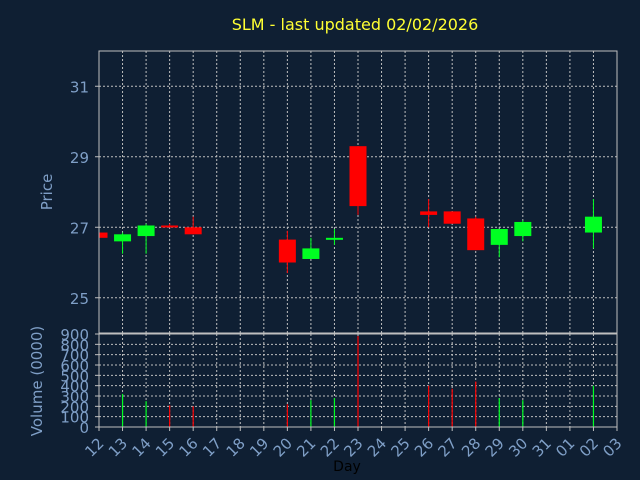 The image size is (640, 480). Describe the element at coordinates (471, 447) in the screenshot. I see `x-tick-label: 28` at that location.